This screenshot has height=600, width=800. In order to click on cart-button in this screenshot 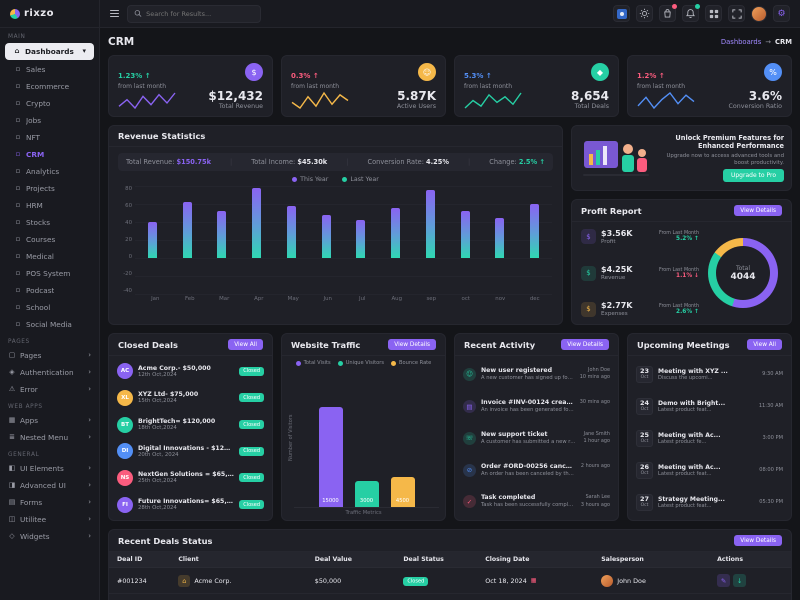, I will do `click(668, 13)`.